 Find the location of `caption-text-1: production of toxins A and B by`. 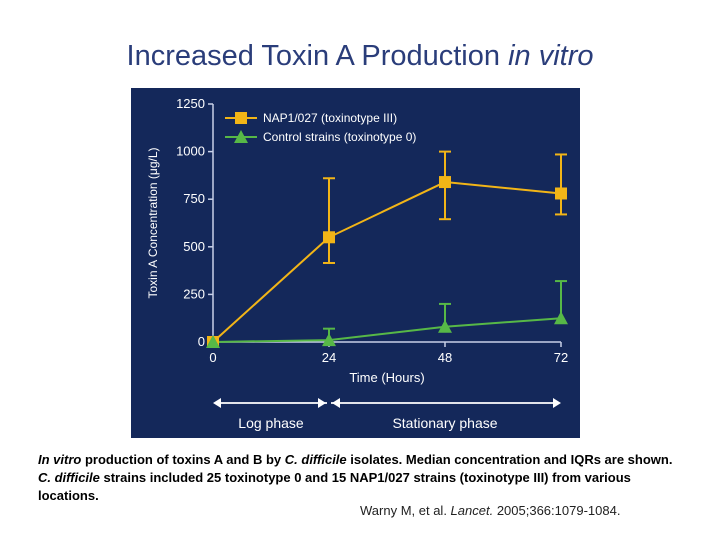

caption-text-1: production of toxins A and B by is located at coordinates (183, 459).